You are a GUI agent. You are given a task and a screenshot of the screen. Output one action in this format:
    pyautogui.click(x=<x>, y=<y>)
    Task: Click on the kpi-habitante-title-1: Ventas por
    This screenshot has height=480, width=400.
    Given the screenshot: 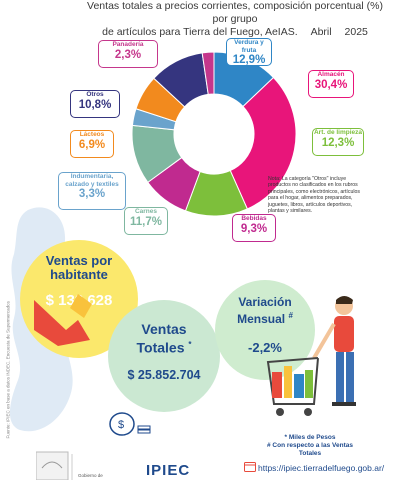 What is the action you would take?
    pyautogui.click(x=79, y=260)
    